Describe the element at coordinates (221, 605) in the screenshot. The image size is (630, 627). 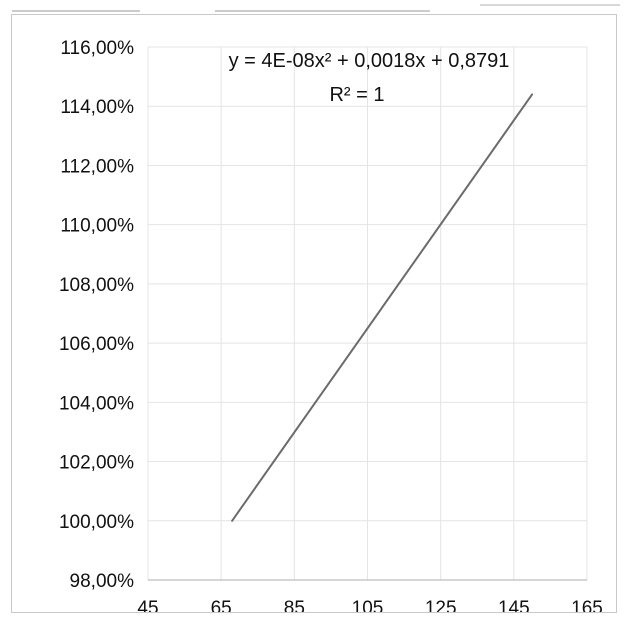
I see `x-tick-label: 65` at that location.